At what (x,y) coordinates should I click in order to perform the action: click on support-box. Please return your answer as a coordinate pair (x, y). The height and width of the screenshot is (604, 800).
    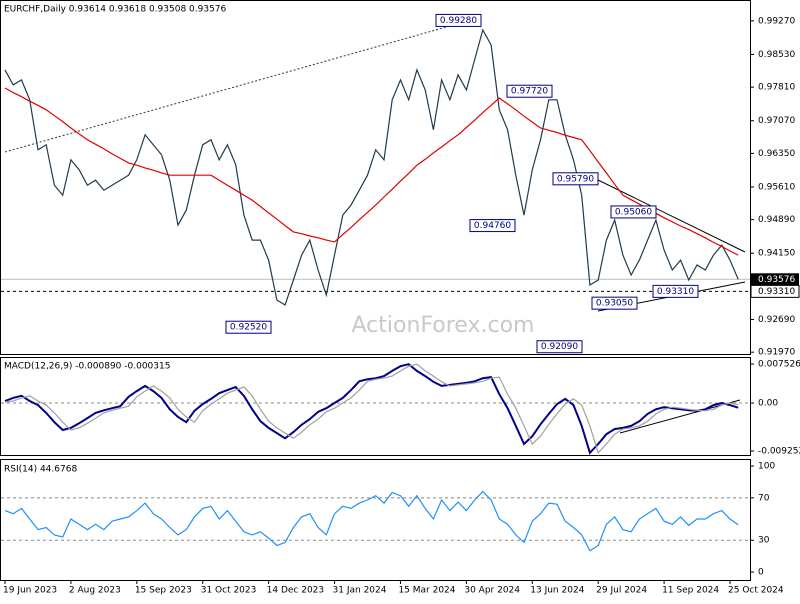
    Looking at the image, I should click on (775, 291).